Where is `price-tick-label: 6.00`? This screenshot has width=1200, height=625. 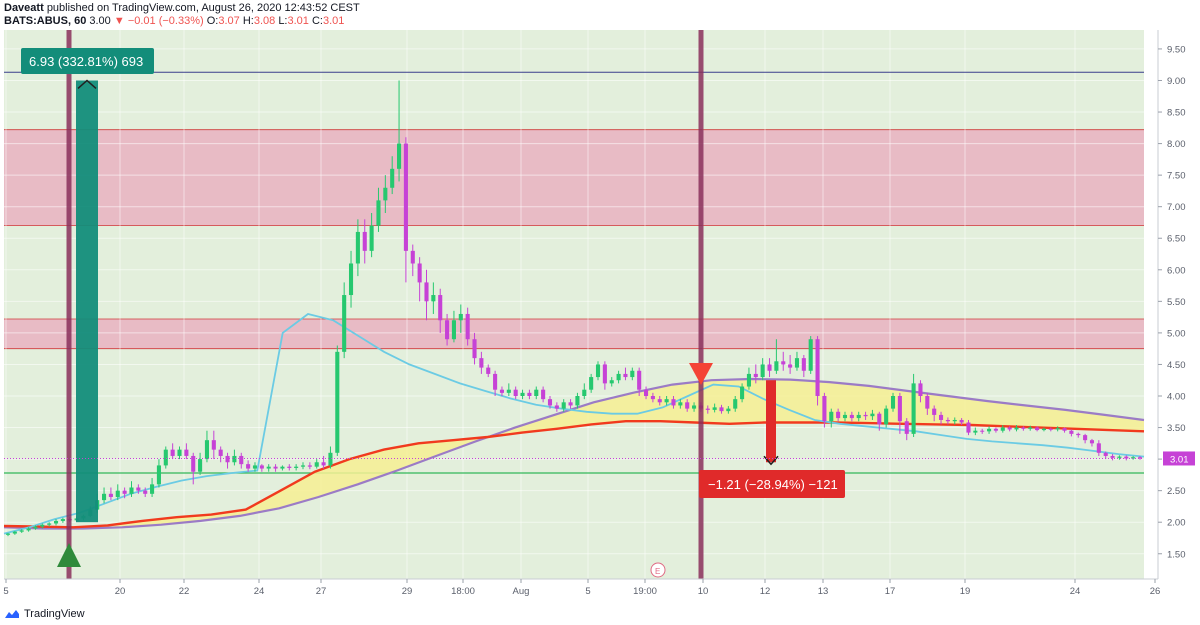 price-tick-label: 6.00 is located at coordinates (1176, 270).